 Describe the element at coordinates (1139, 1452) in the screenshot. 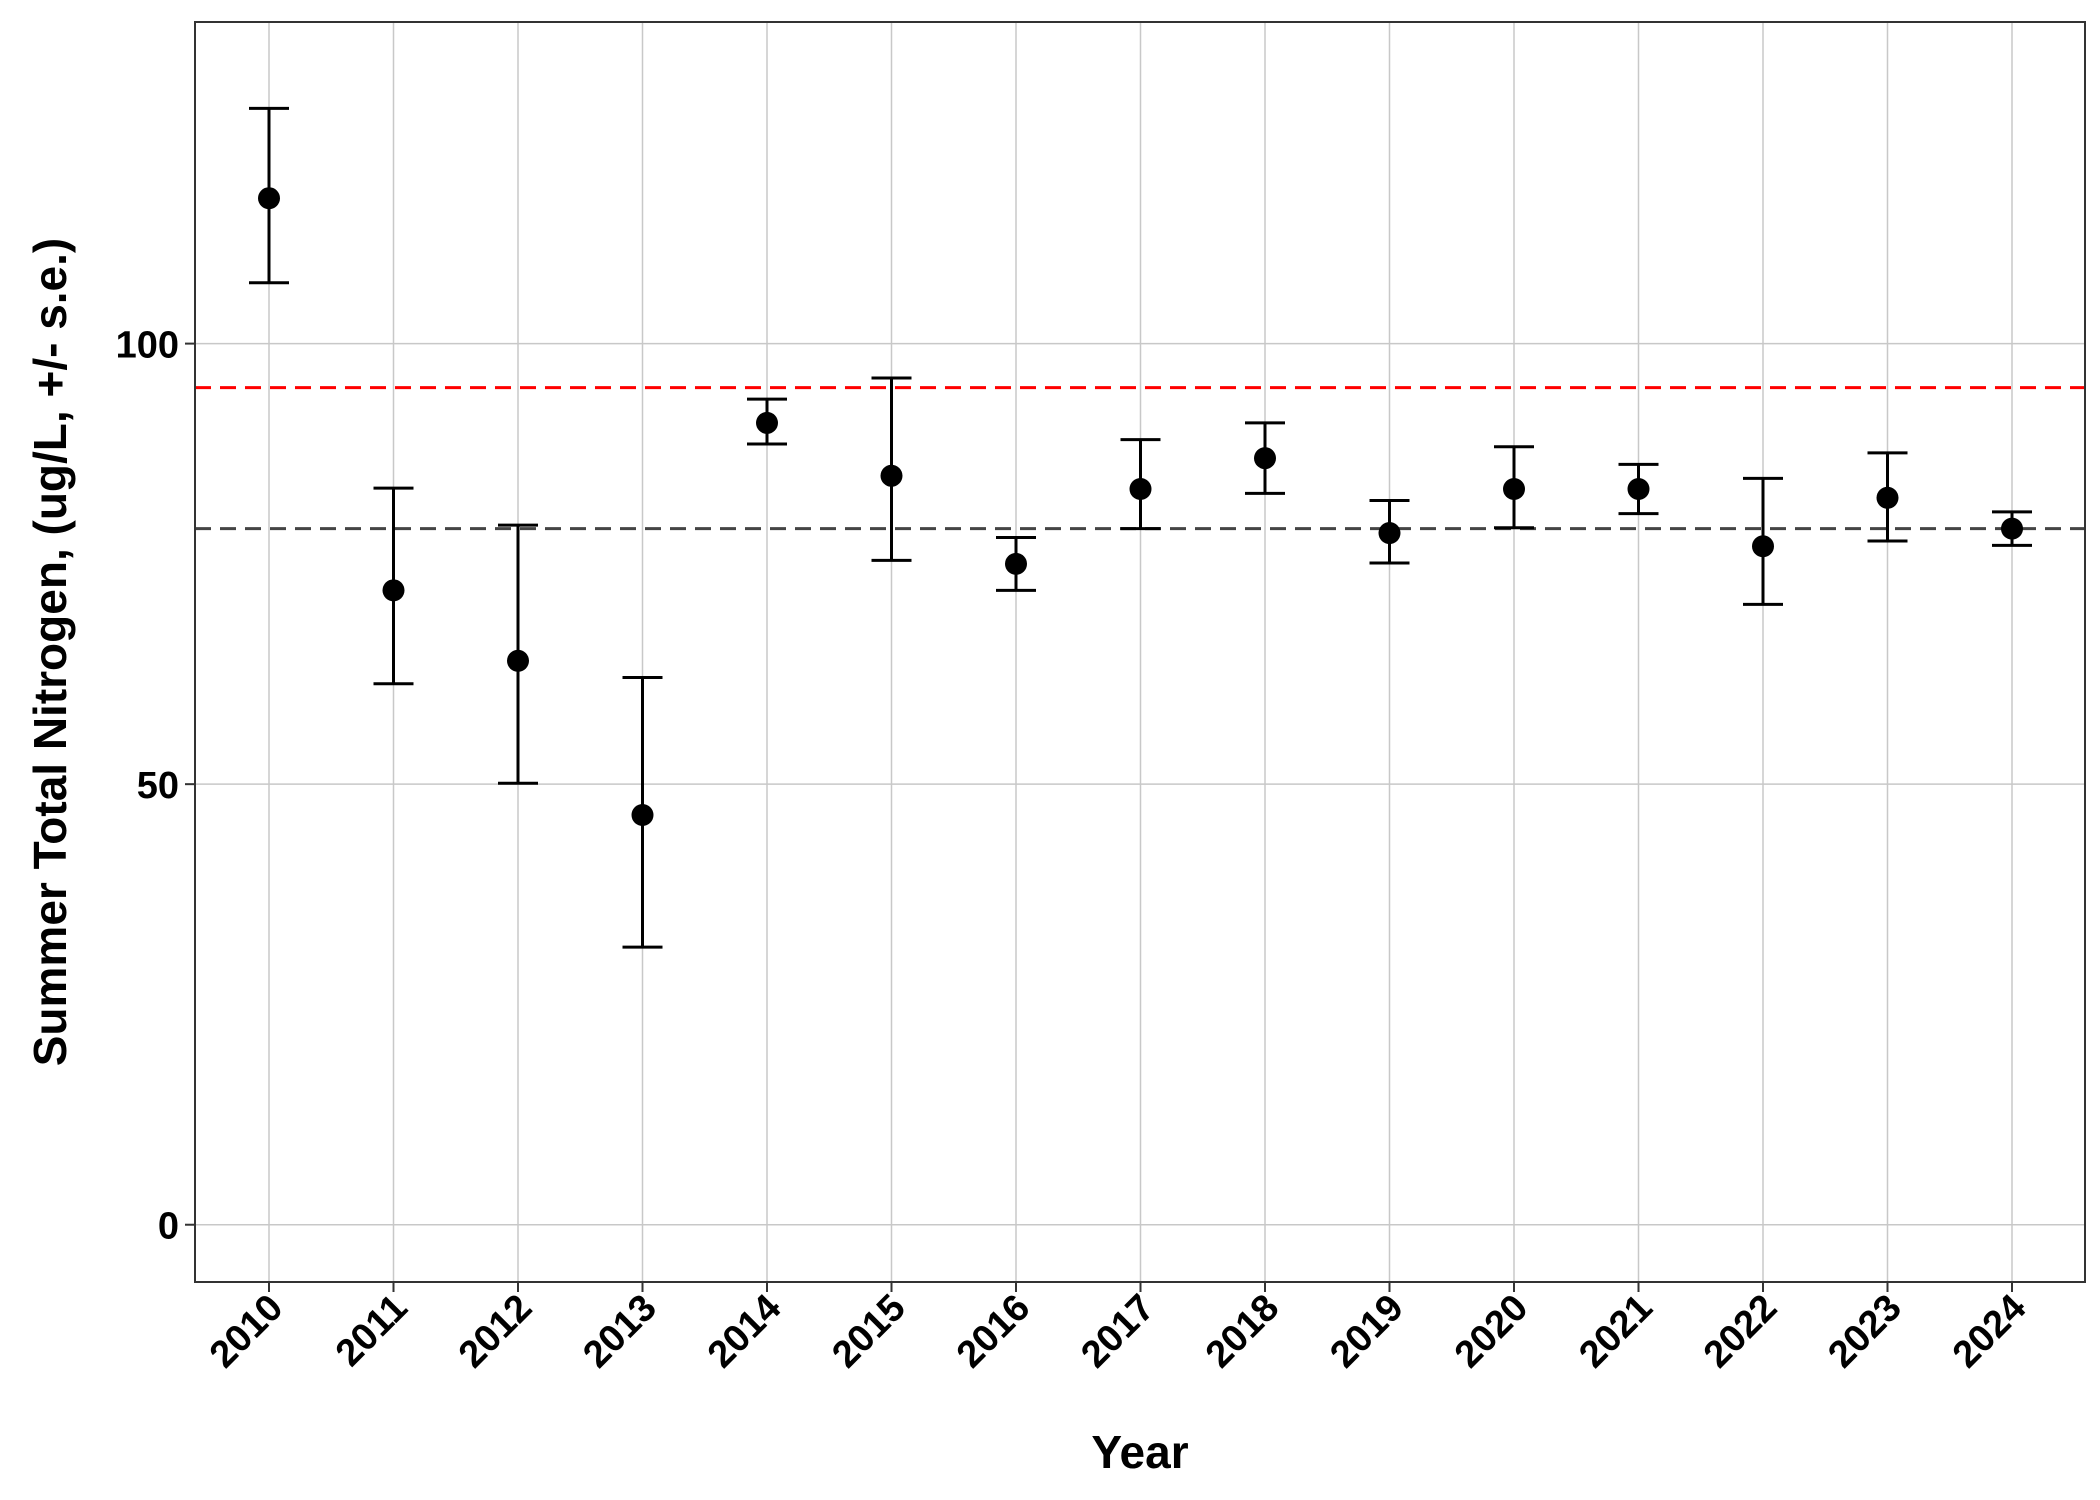

I see `x-axis-title: Year` at that location.